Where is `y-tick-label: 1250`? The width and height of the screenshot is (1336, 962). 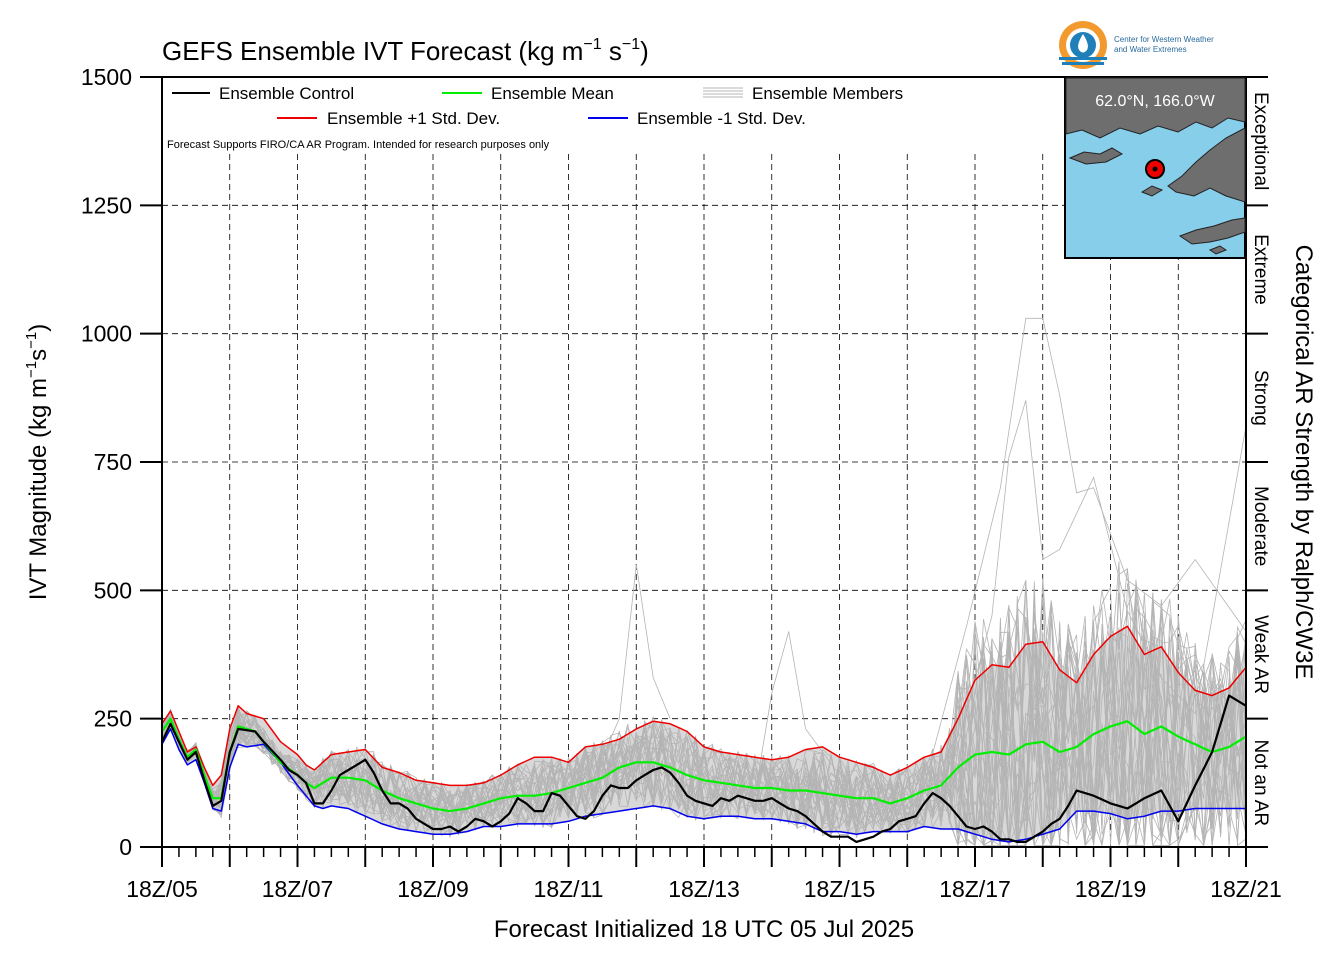 y-tick-label: 1250 is located at coordinates (106, 205).